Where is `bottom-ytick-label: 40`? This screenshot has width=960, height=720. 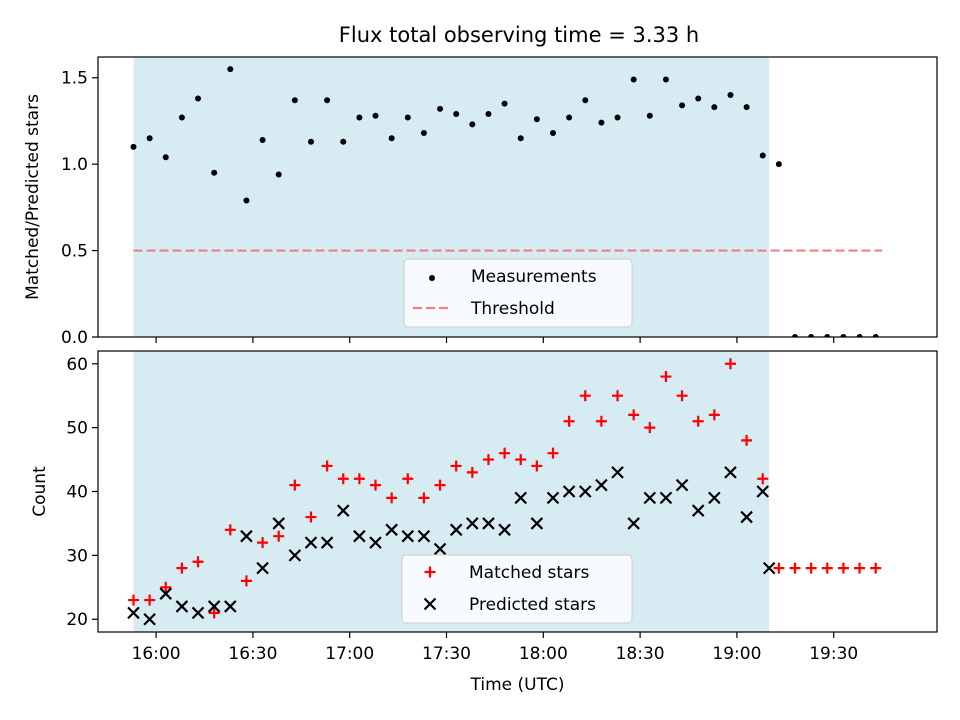 bottom-ytick-label: 40 is located at coordinates (77, 493).